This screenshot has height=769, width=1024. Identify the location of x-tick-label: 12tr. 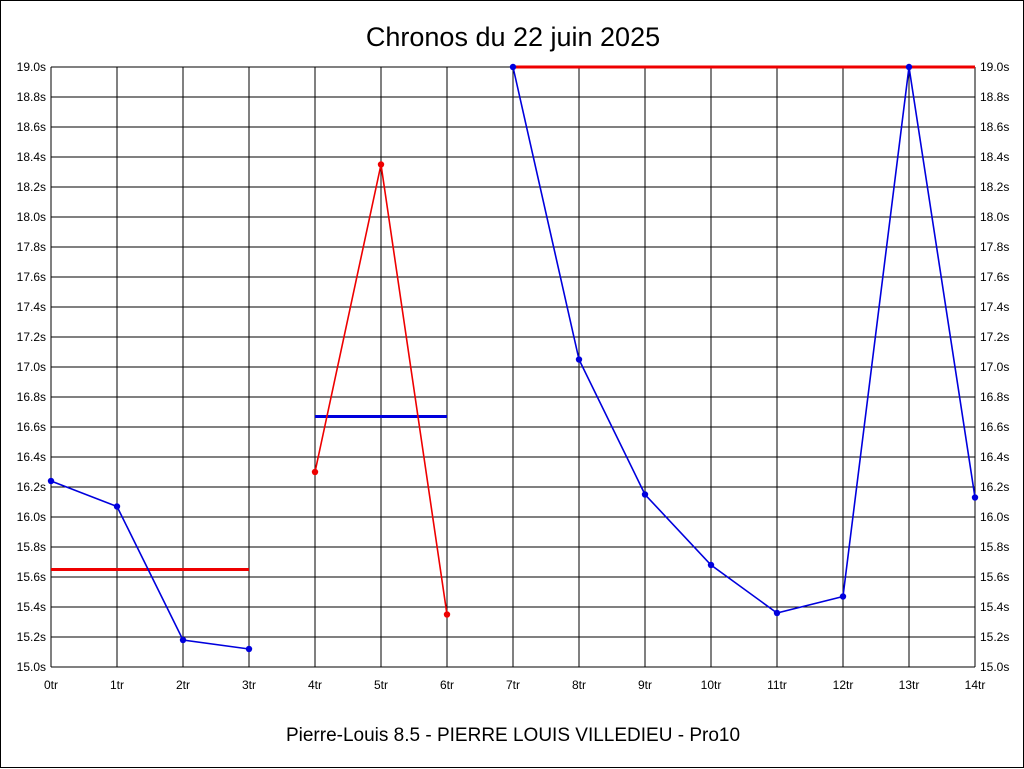
(843, 685).